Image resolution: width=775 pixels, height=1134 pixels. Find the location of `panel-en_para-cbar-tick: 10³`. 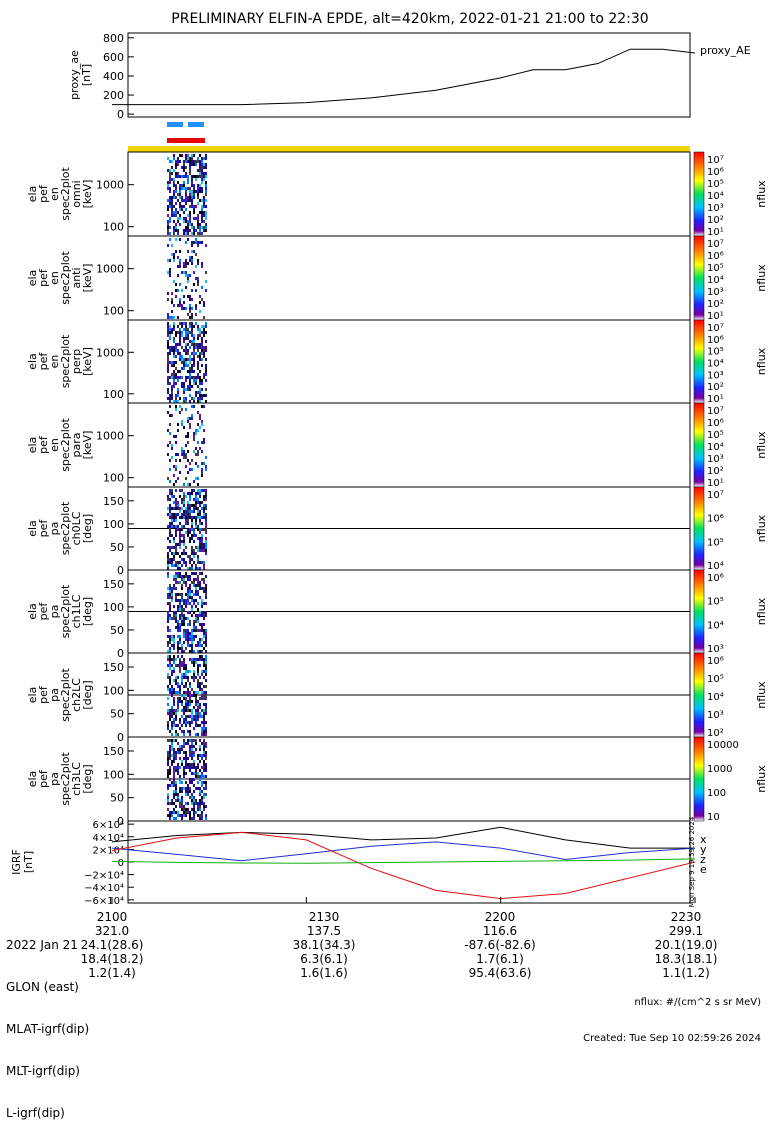

panel-en_para-cbar-tick: 10³ is located at coordinates (715, 459).